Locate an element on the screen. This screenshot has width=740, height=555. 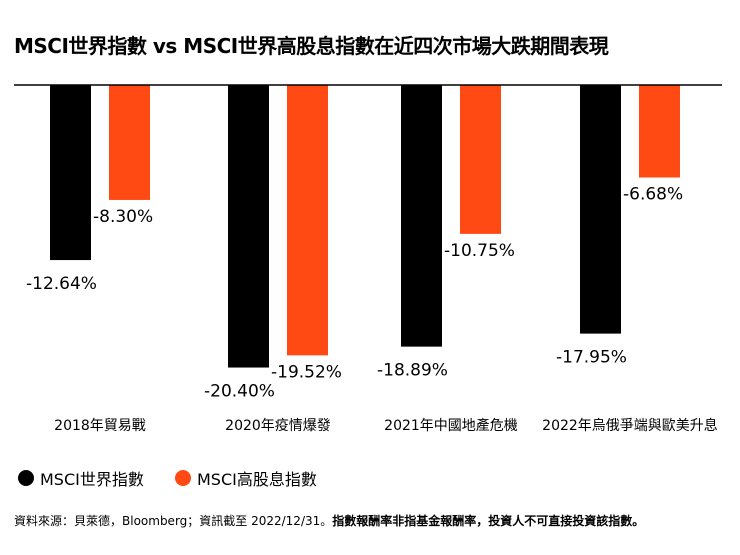
legend-label: MSCI高股息指數 is located at coordinates (257, 479).